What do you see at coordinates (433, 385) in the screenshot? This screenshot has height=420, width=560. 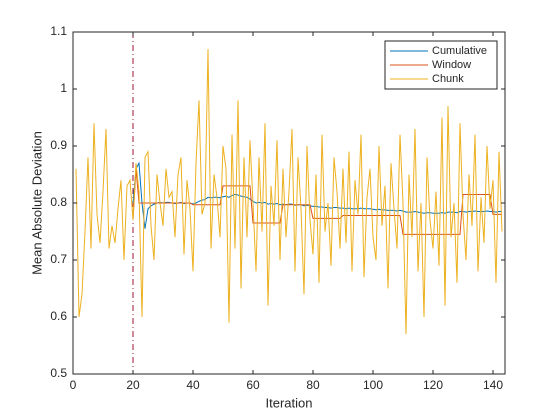 I see `x-tick-label: 120` at bounding box center [433, 385].